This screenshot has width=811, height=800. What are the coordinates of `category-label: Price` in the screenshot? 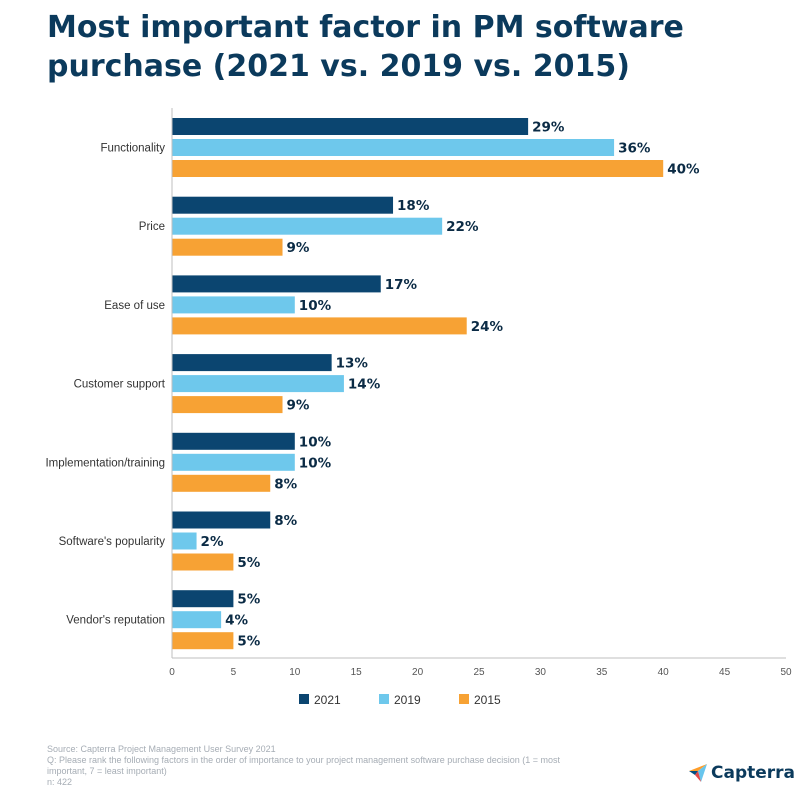 It's located at (152, 227).